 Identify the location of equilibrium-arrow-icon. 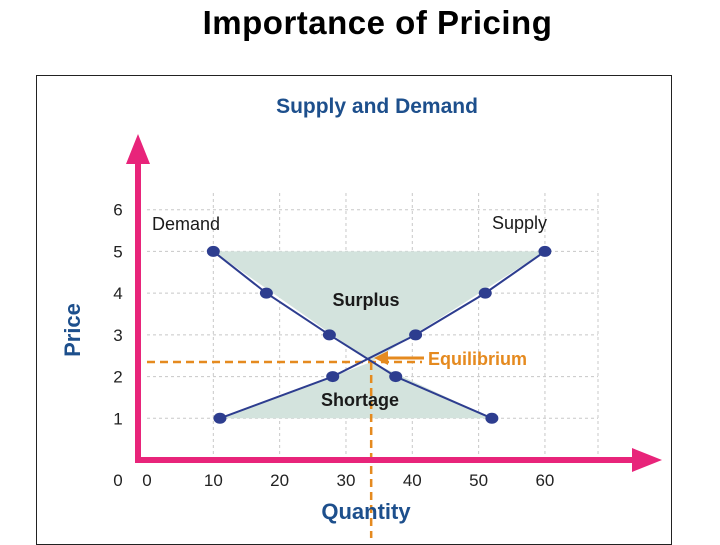
(399, 358).